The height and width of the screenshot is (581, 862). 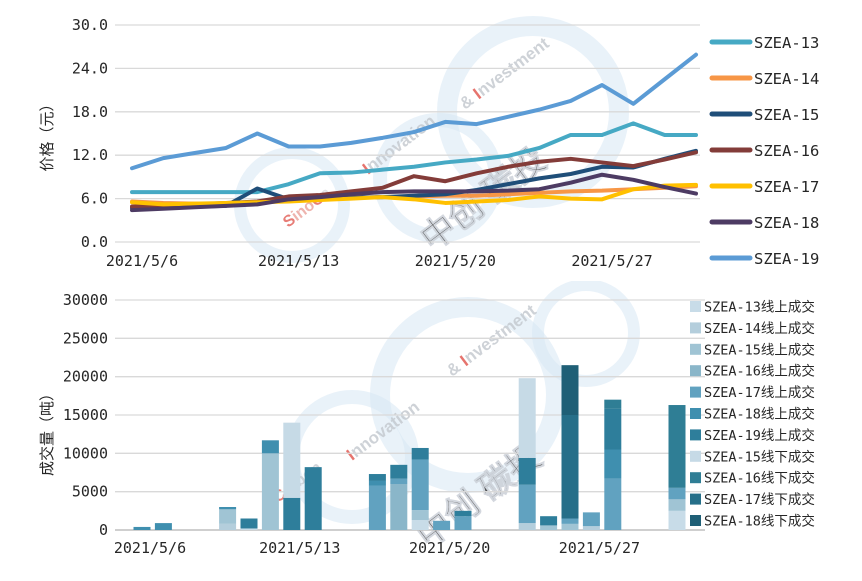 I want to click on legend-item-SZEA-13: SZEA-13, so click(x=764, y=43).